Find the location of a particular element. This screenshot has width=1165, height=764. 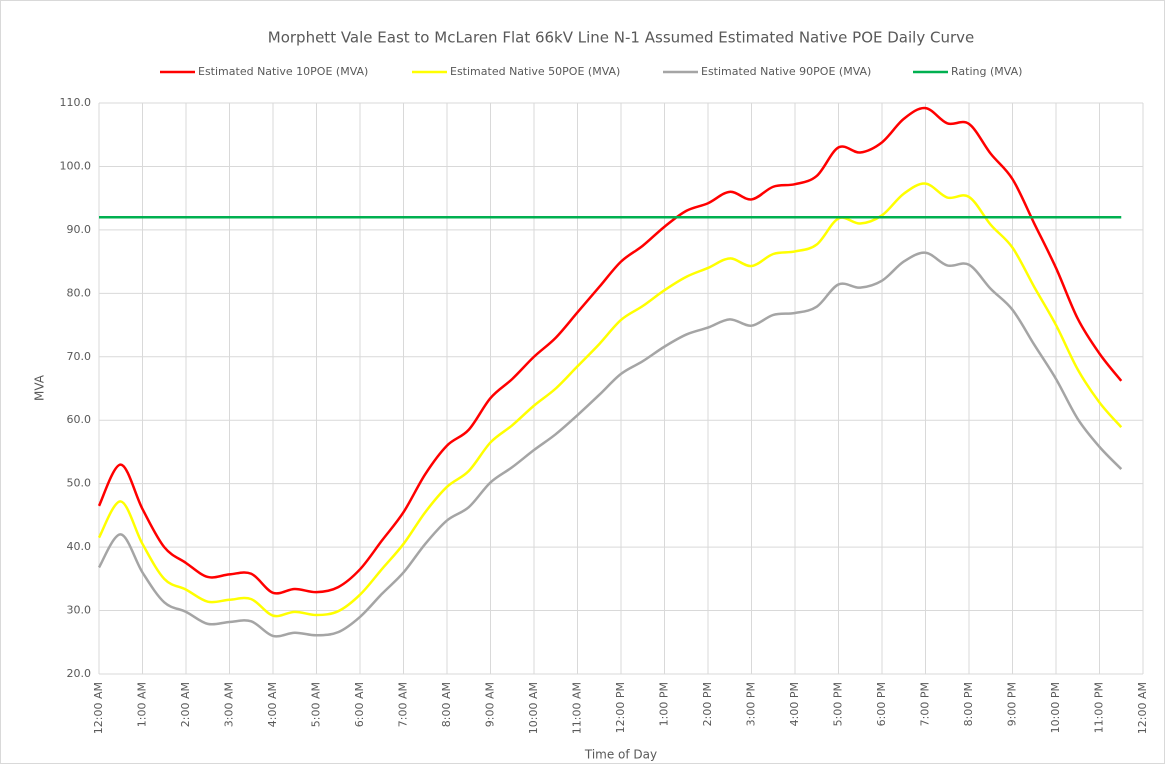

x-tick-label: 8:00 PM is located at coordinates (968, 704).